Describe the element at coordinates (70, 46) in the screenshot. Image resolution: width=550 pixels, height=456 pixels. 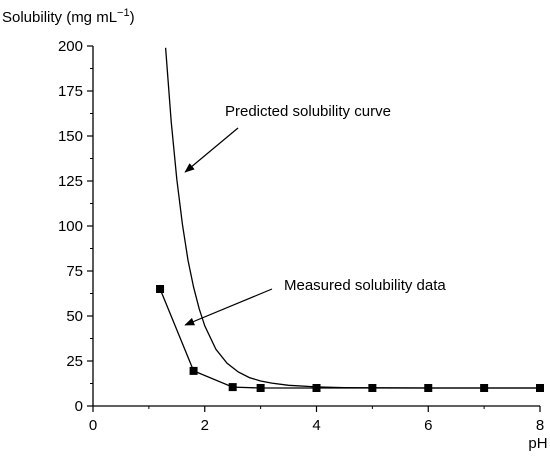
I see `y-tick-label: 200` at that location.